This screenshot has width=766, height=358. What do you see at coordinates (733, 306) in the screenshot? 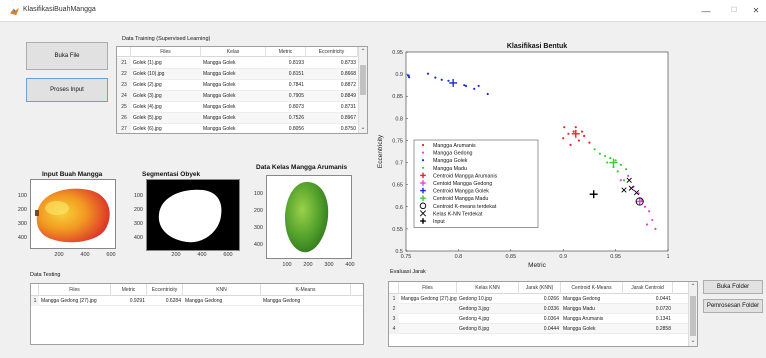
I see `pemrosesan-folder-button: Pemrosesan Folder` at bounding box center [733, 306].